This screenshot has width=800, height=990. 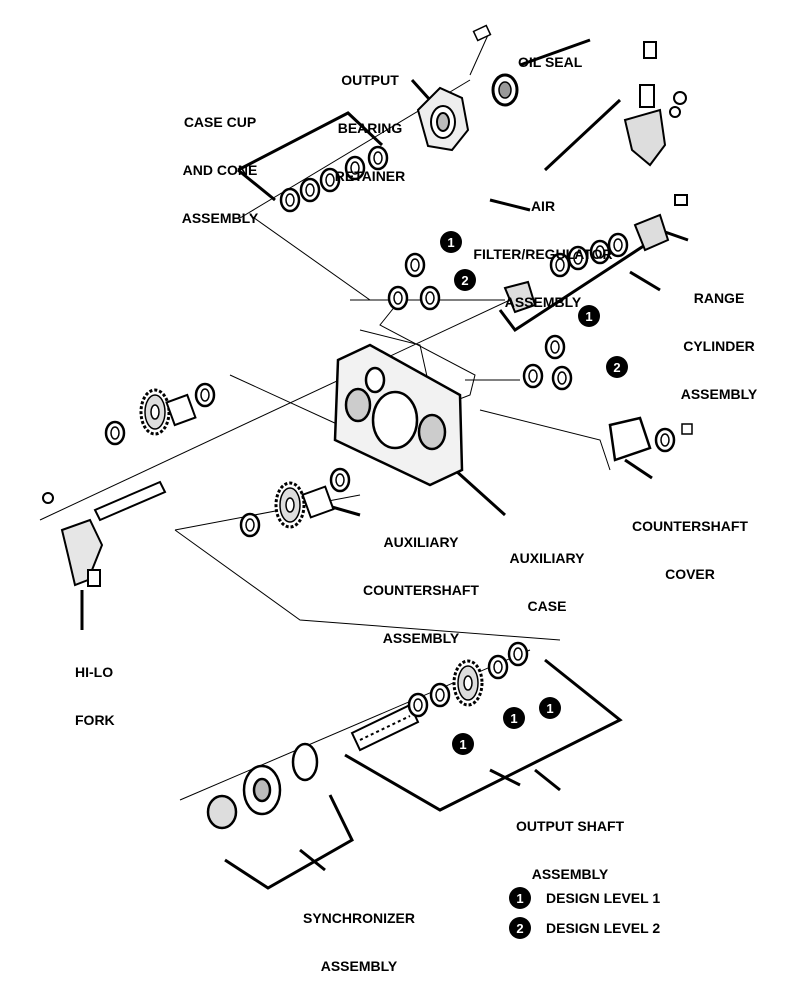 I want to click on countershaft-cover-part, so click(x=630, y=439).